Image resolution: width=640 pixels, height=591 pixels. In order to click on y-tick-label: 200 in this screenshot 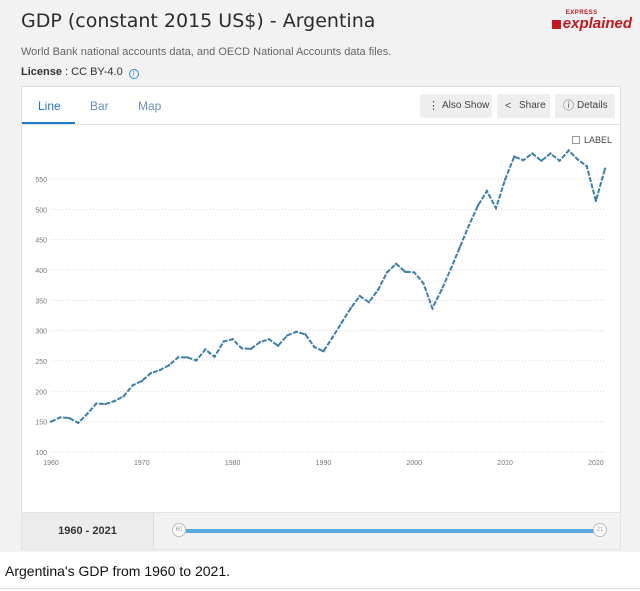, I will do `click(41, 392)`.